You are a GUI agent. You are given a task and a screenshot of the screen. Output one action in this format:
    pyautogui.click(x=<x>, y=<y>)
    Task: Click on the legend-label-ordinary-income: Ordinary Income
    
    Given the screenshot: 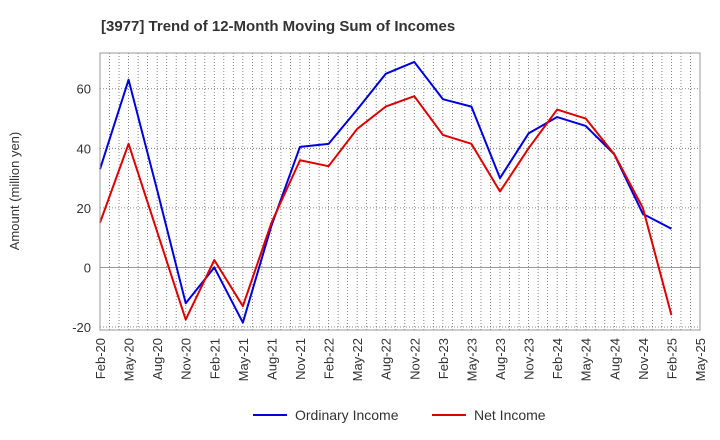 What is the action you would take?
    pyautogui.click(x=347, y=415)
    